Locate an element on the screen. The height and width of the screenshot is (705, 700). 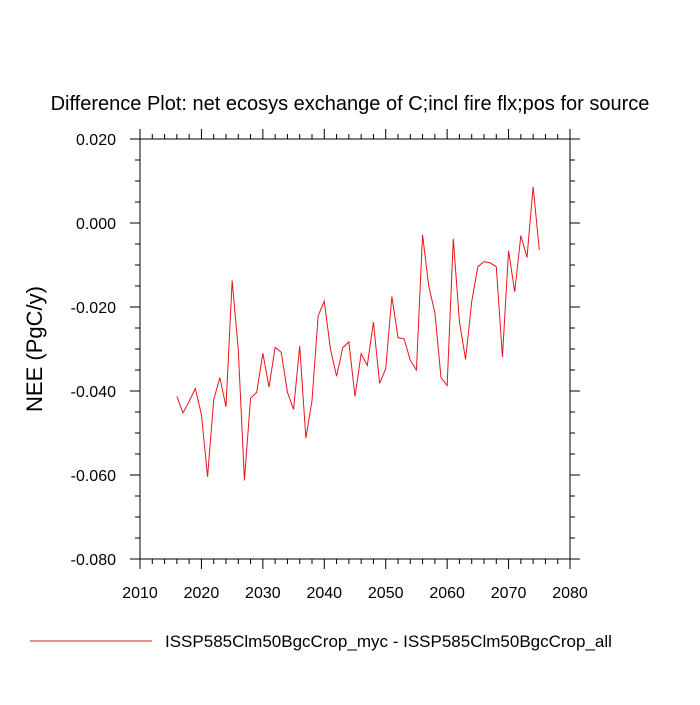
x-tick-label: 2040 is located at coordinates (324, 593).